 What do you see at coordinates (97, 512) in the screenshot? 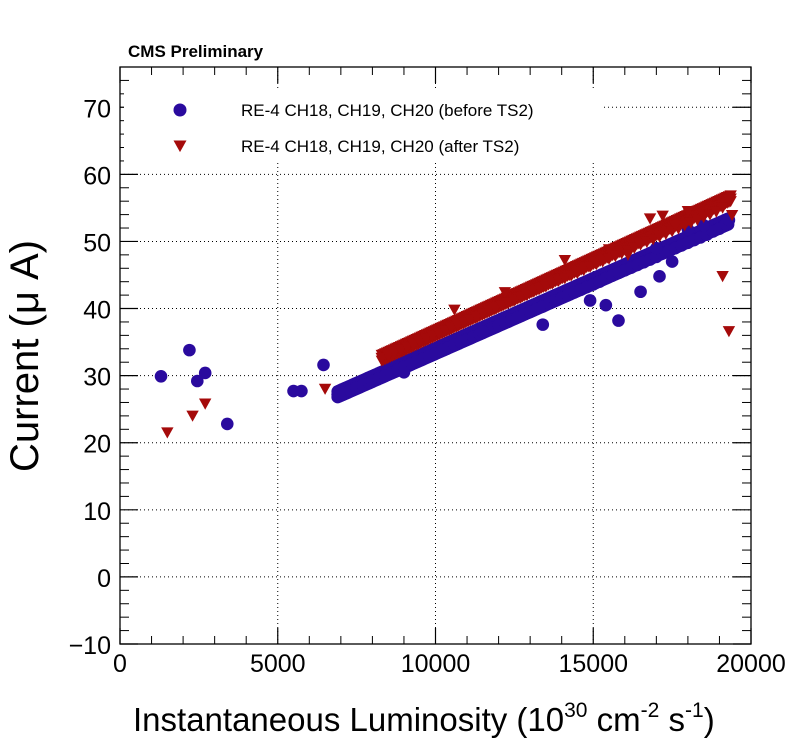
I see `y-tick-label: 10` at bounding box center [97, 512].